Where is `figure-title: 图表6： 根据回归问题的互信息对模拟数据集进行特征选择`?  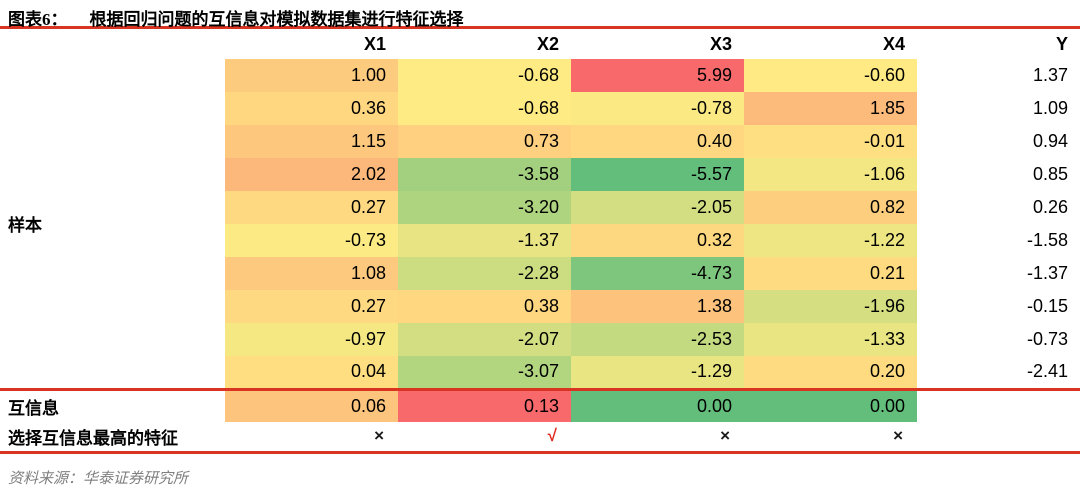 figure-title: 图表6： 根据回归问题的互信息对模拟数据集进行特征选择 is located at coordinates (540, 14).